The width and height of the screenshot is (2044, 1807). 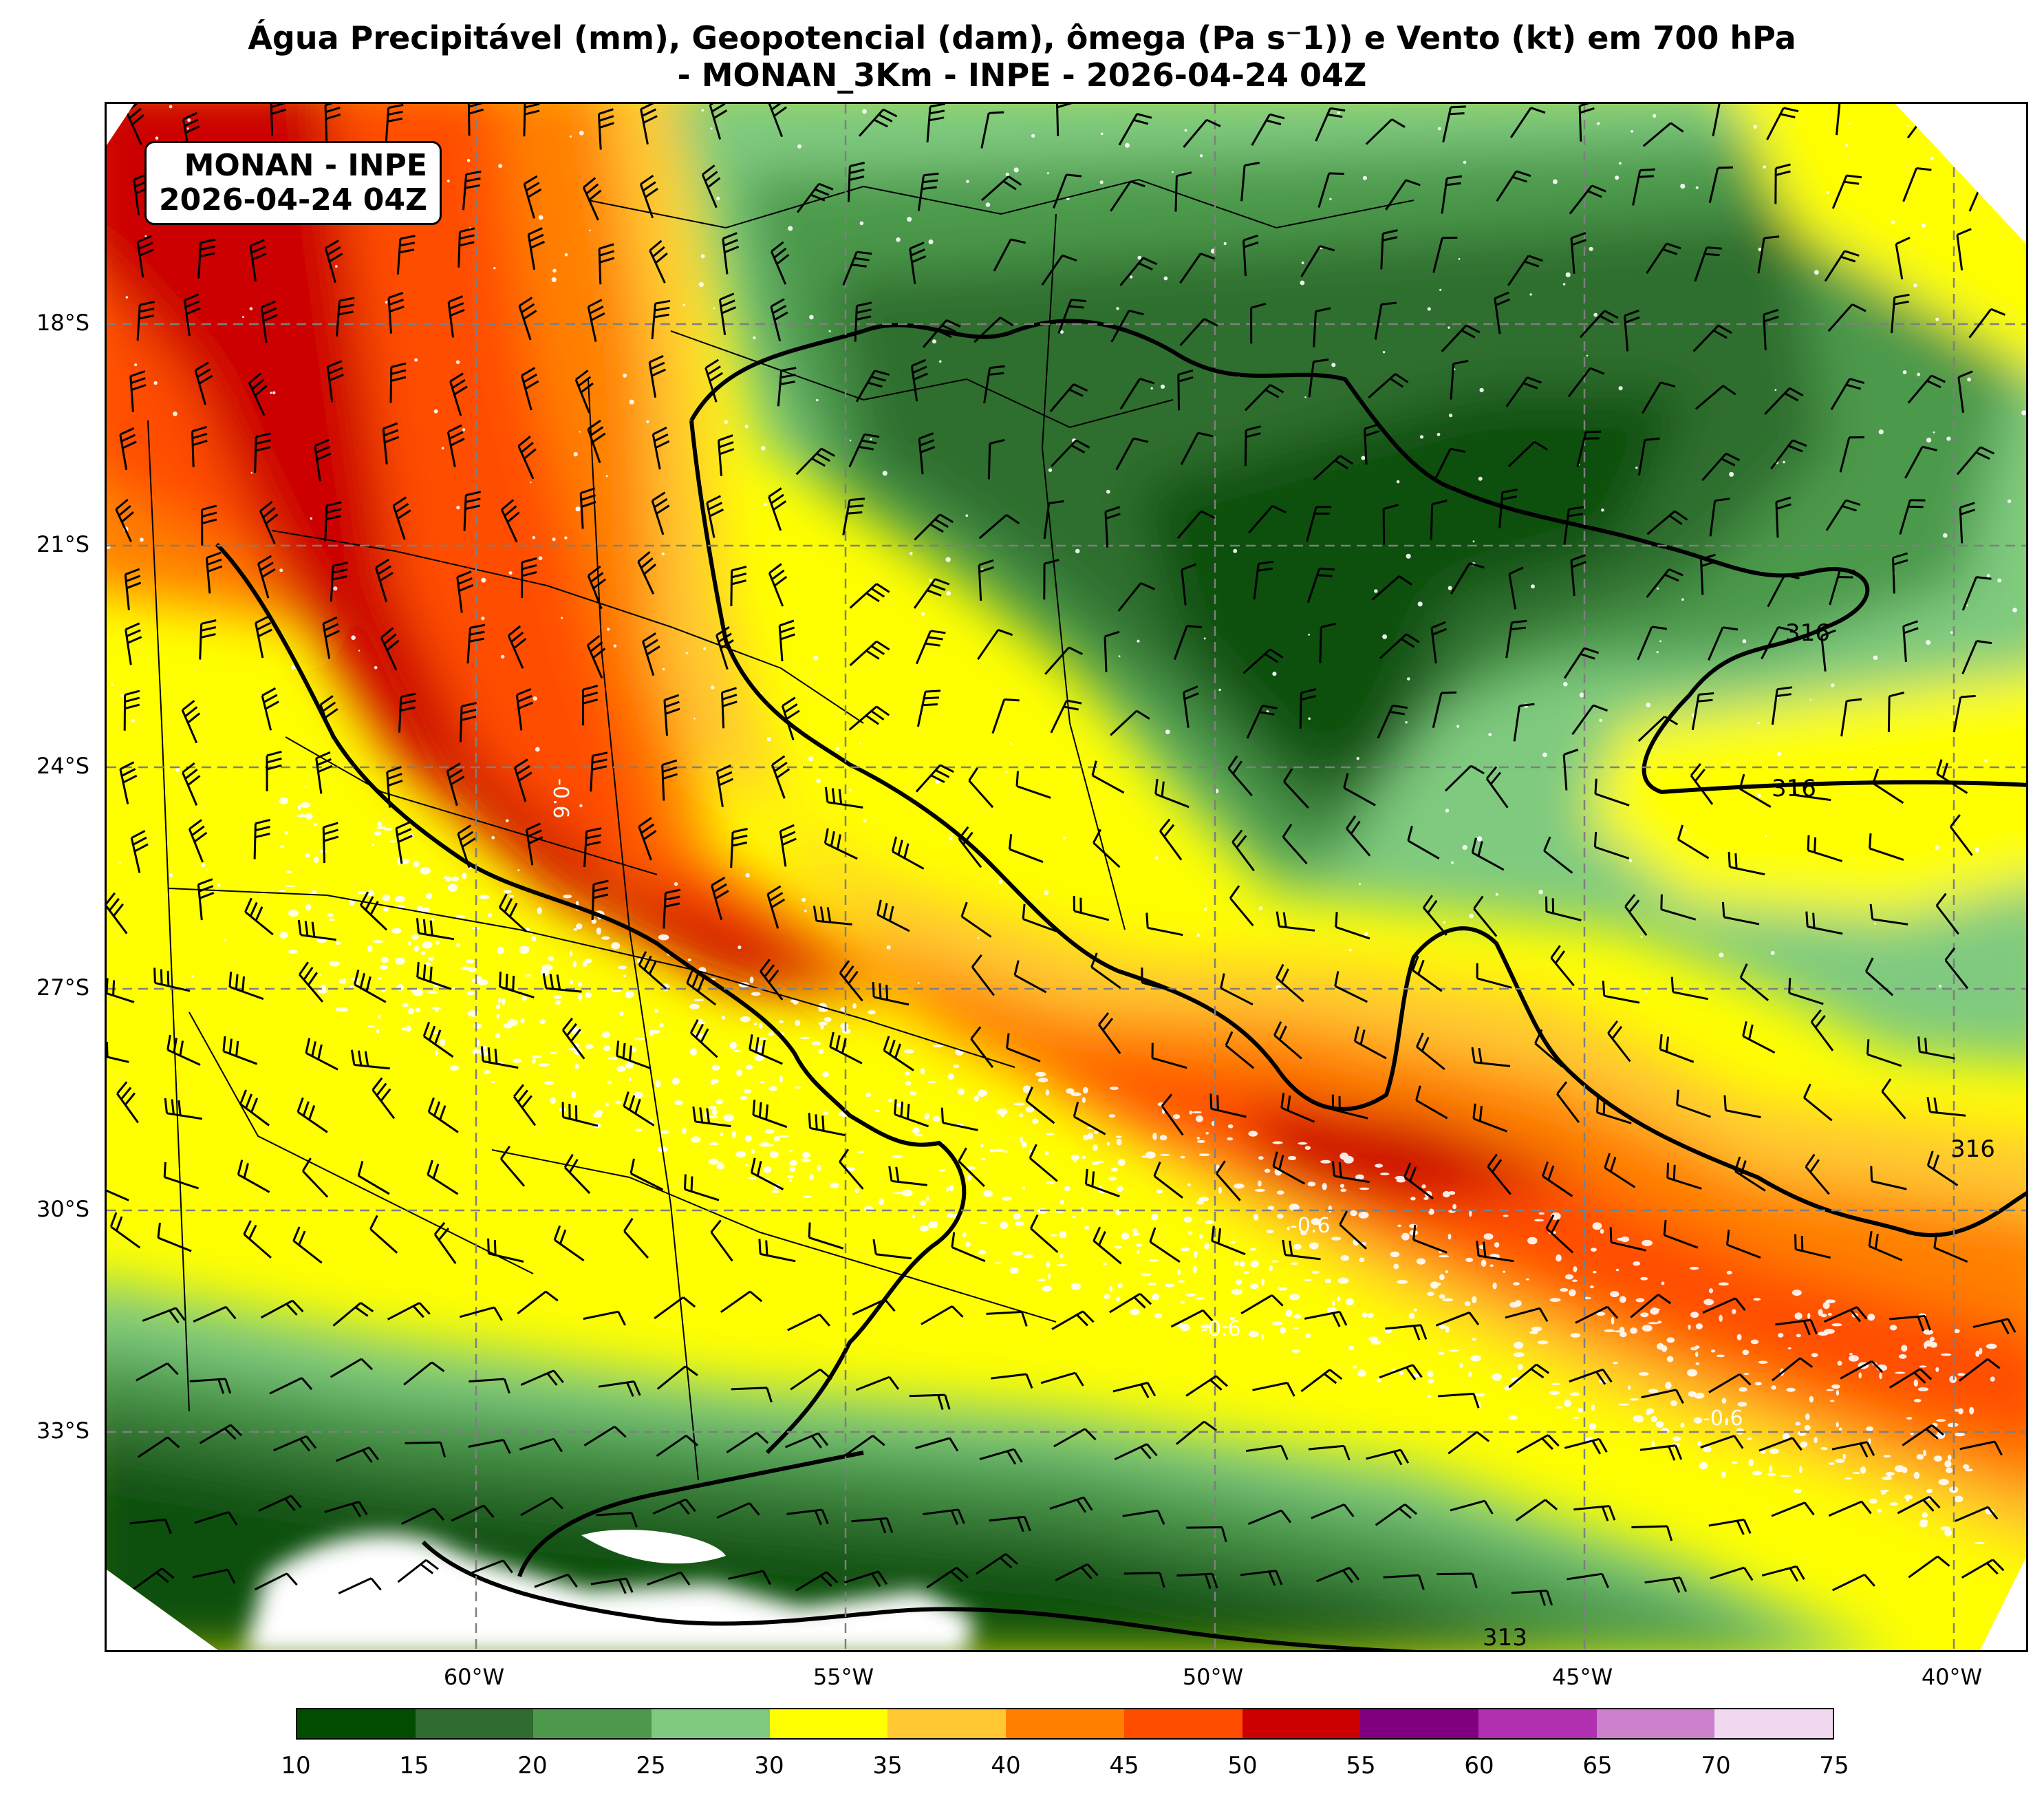 What do you see at coordinates (62, 766) in the screenshot?
I see `lat-label-24s: 24°S` at bounding box center [62, 766].